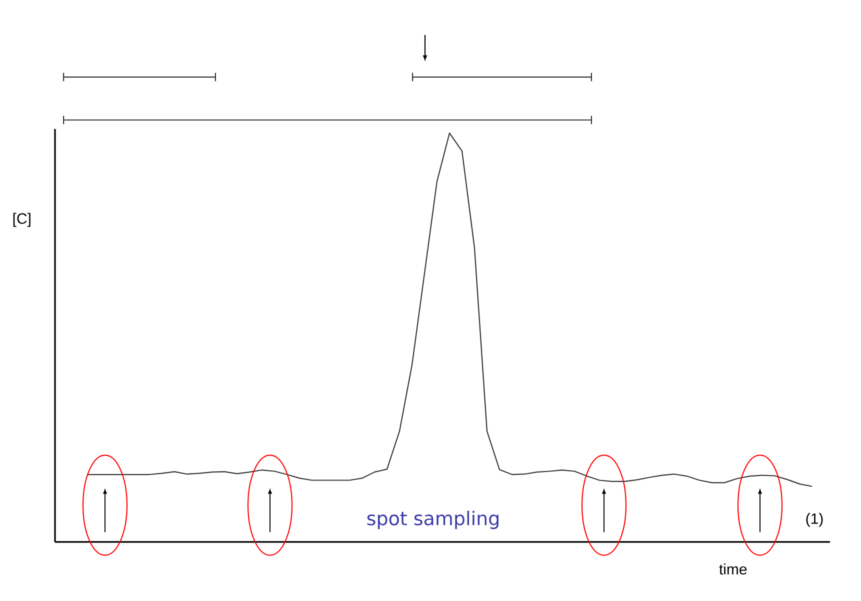 This screenshot has width=861, height=601. I want to click on annotation: spot sampling, so click(432, 520).